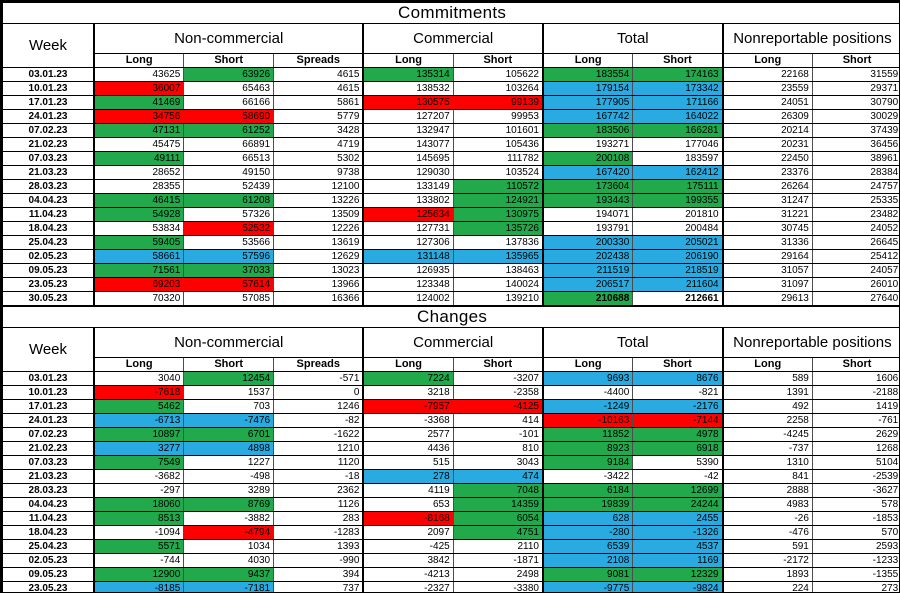 The image size is (900, 593). I want to click on value-cell: 2498, so click(498, 574).